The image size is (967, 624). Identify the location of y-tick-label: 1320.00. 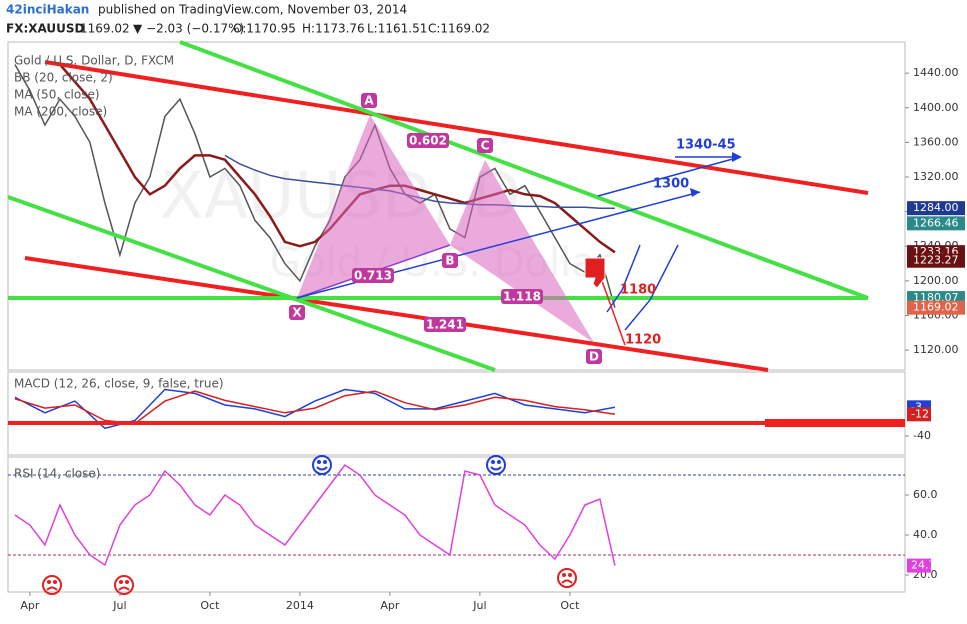
(936, 176).